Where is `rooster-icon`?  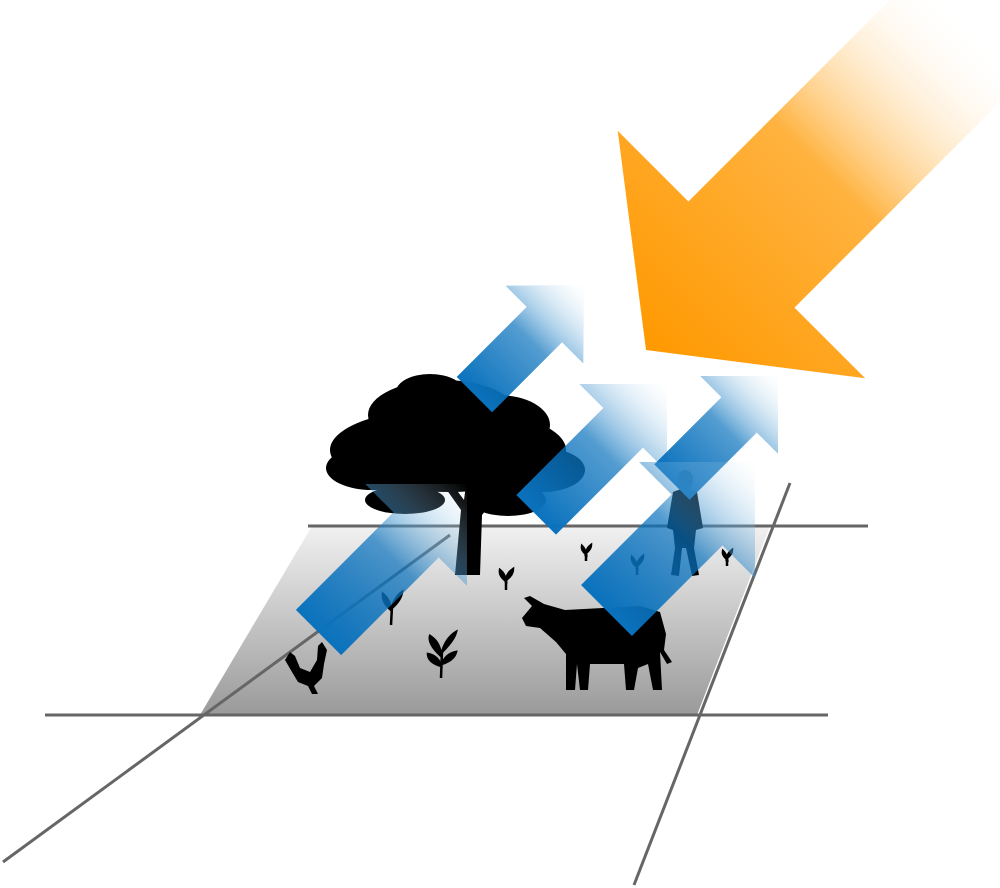 rooster-icon is located at coordinates (306, 668).